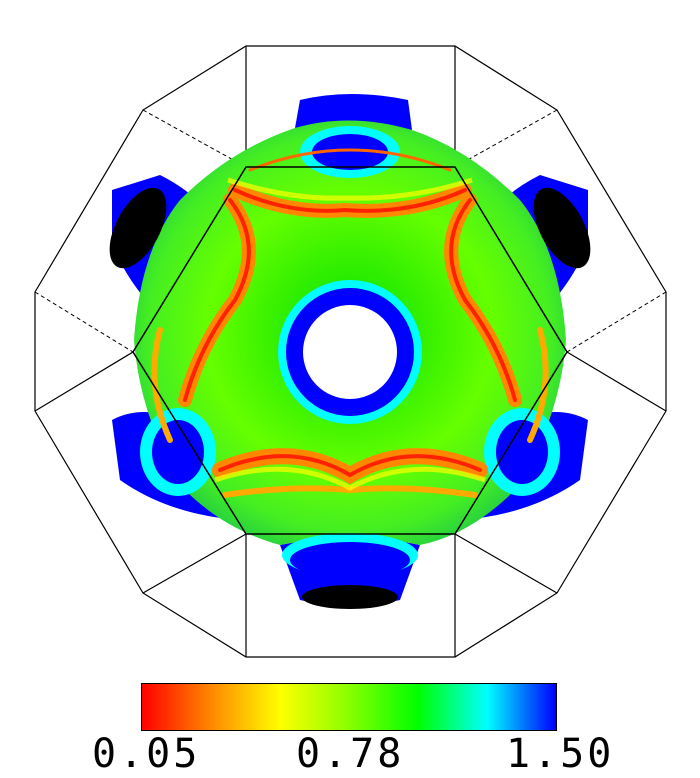  I want to click on central-hole, so click(350, 352).